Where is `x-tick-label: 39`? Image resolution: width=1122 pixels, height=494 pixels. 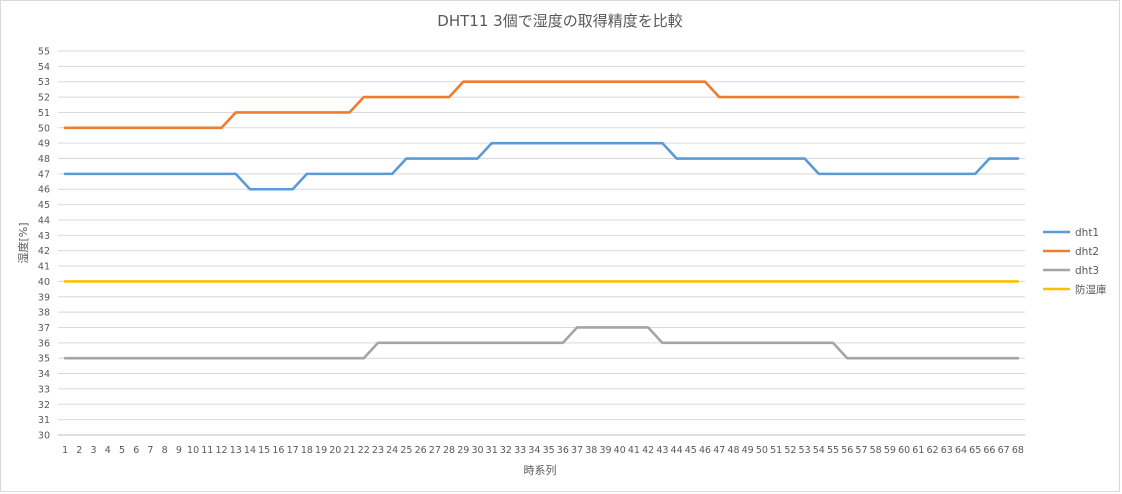 x-tick-label: 39 is located at coordinates (605, 450).